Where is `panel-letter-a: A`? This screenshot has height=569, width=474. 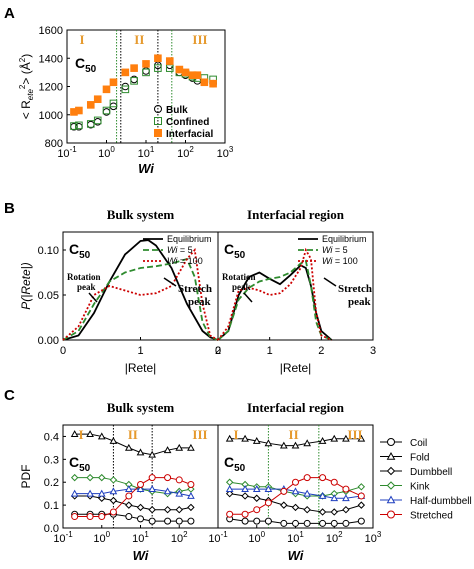
panel-letter-a: A is located at coordinates (9, 13).